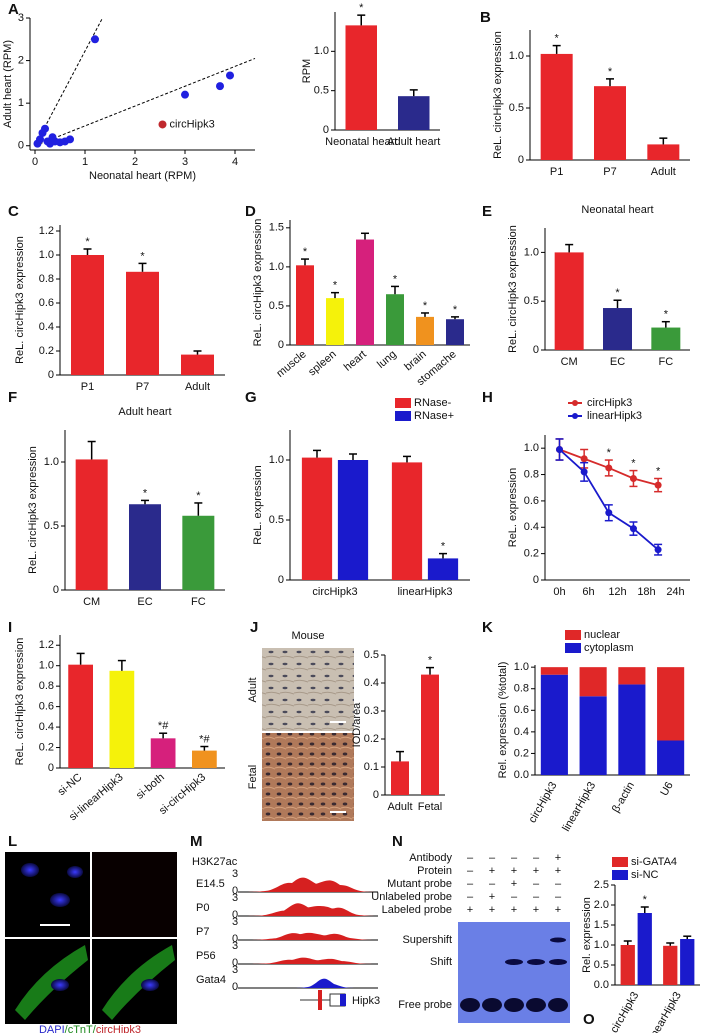 The image size is (708, 1033). What do you see at coordinates (144, 412) in the screenshot?
I see `chart-title: Adult heart` at bounding box center [144, 412].